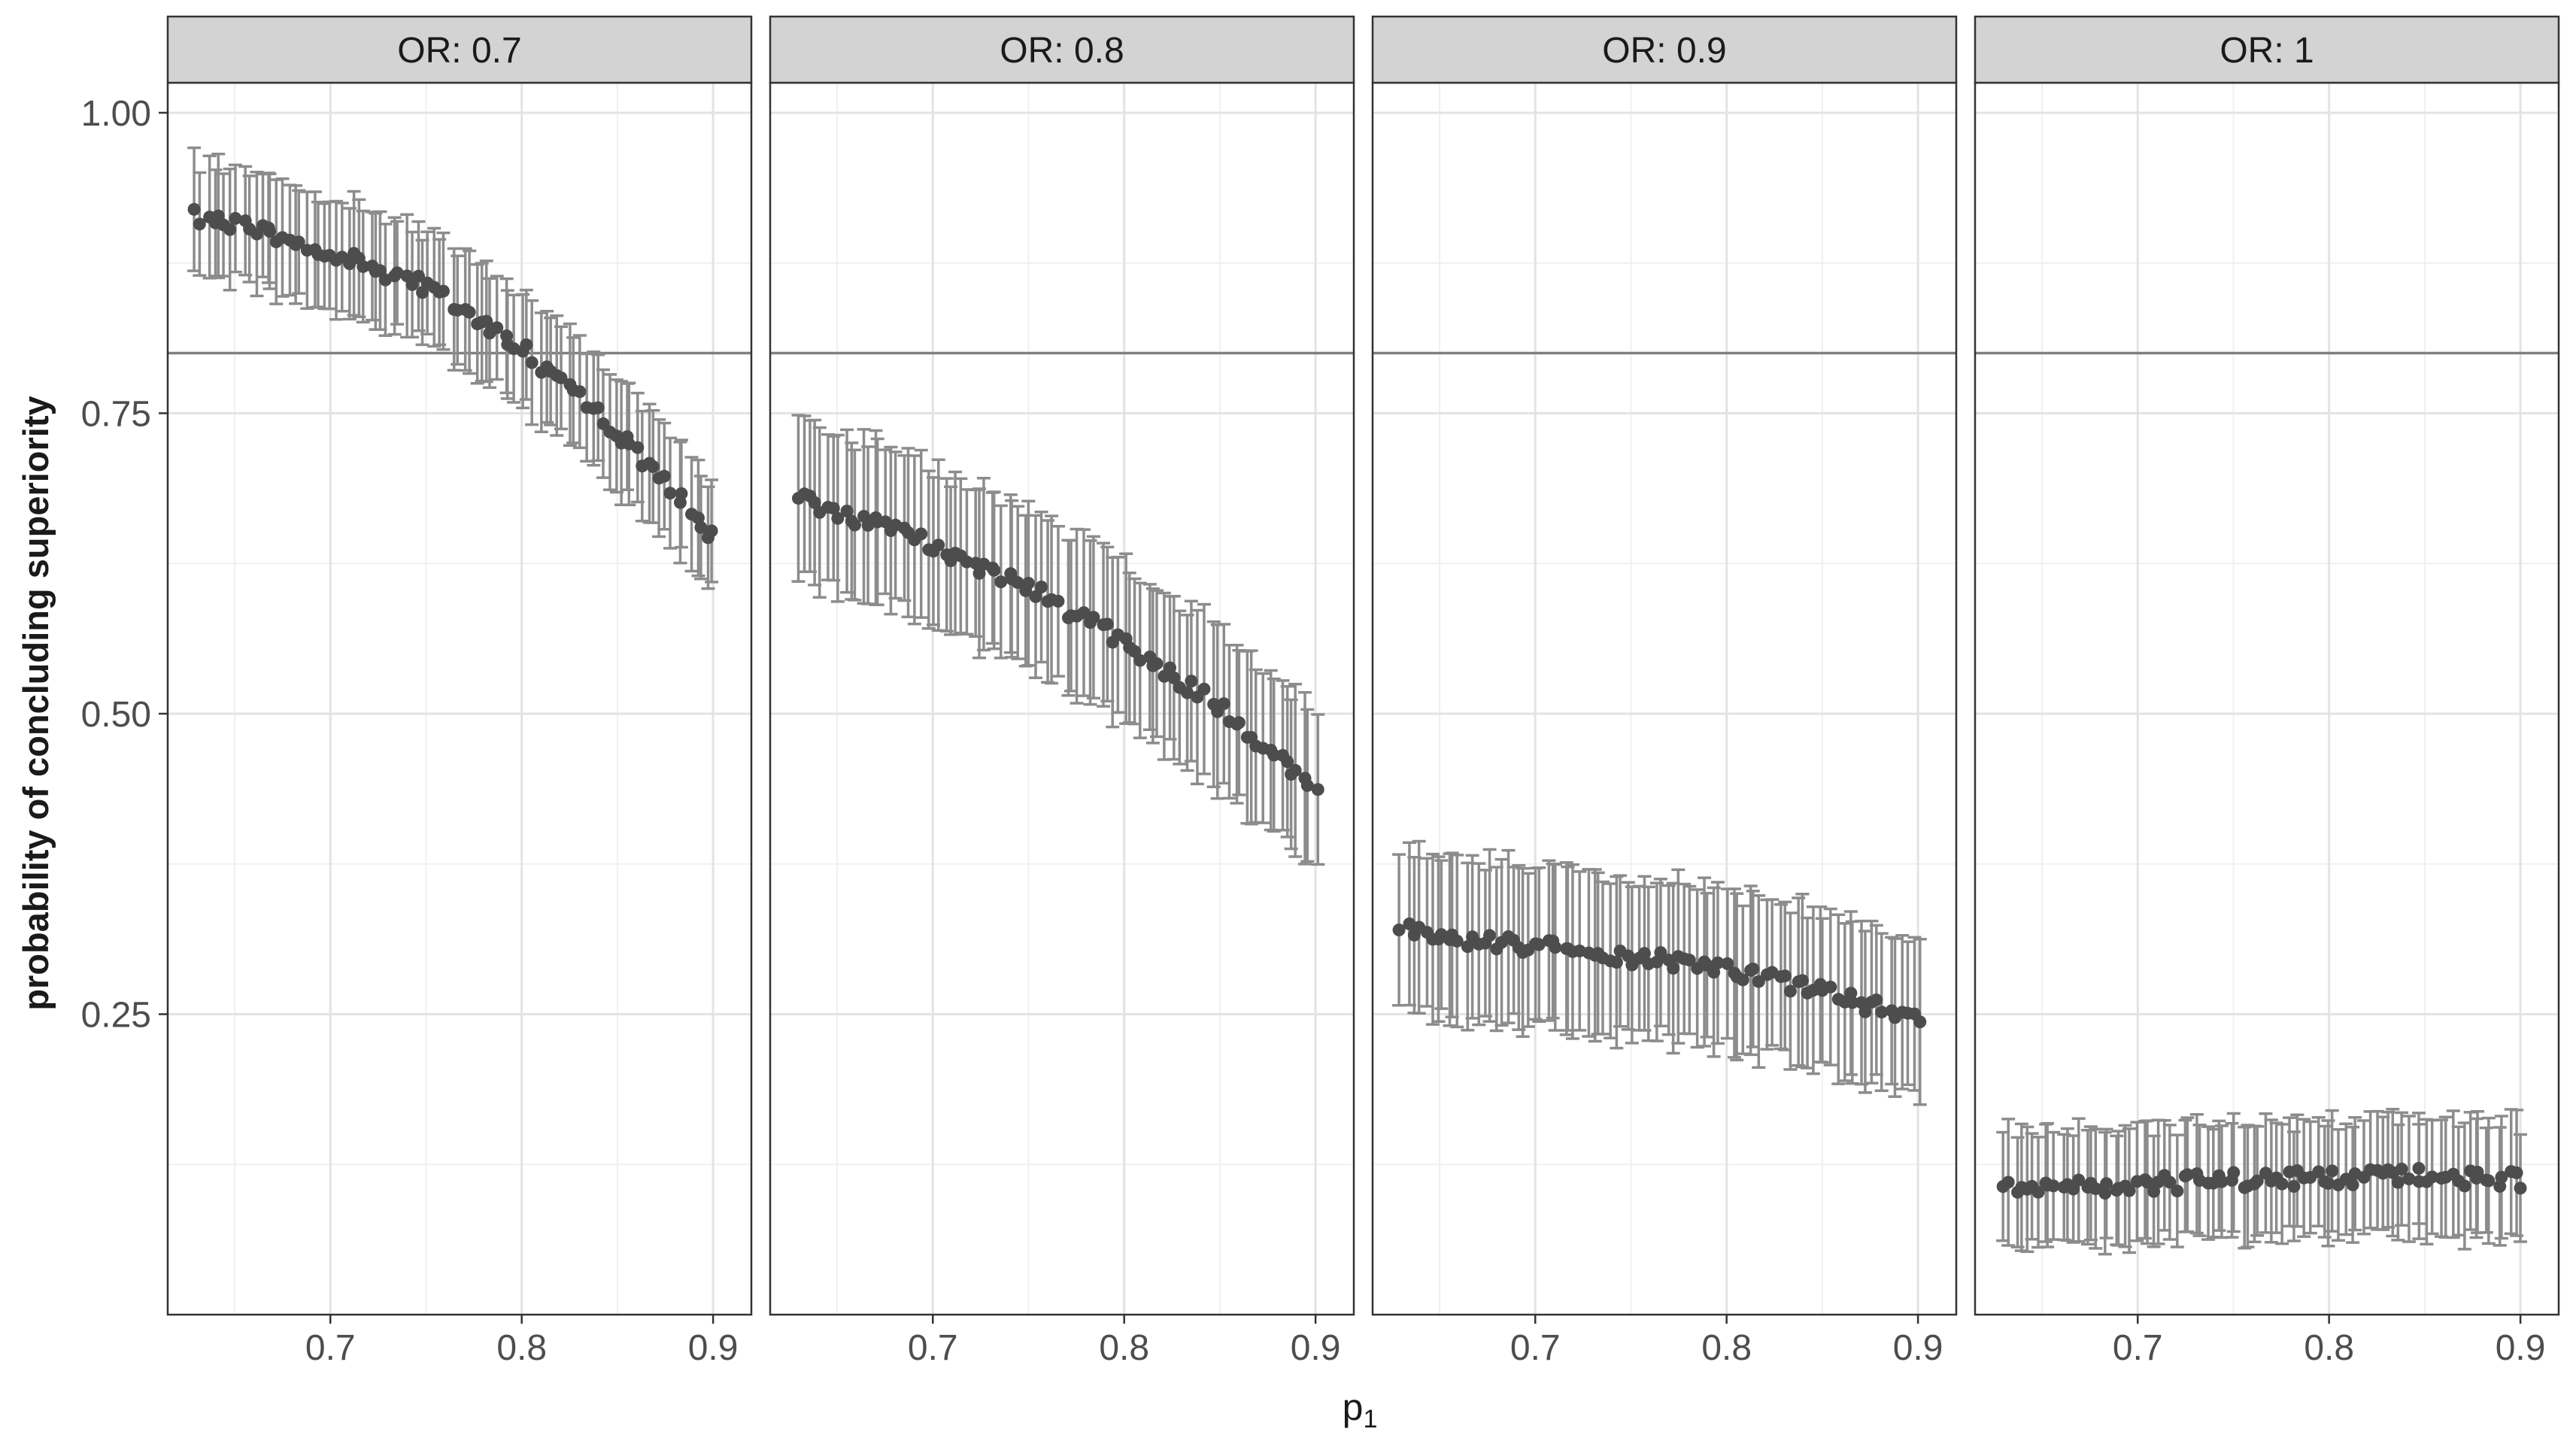  I want to click on x-axis-label-subscript: 1, so click(1370, 1419).